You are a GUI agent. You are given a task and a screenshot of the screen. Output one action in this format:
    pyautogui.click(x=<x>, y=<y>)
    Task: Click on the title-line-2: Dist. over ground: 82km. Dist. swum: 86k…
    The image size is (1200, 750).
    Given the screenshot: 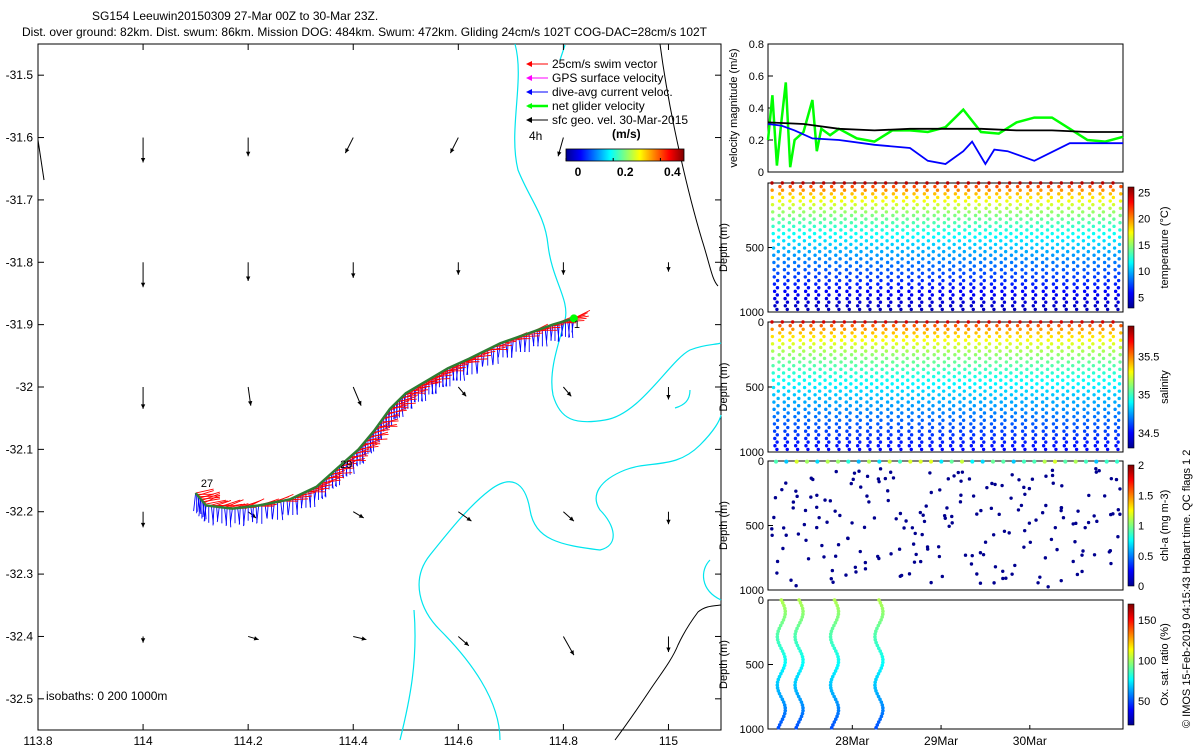 What is the action you would take?
    pyautogui.click(x=365, y=32)
    